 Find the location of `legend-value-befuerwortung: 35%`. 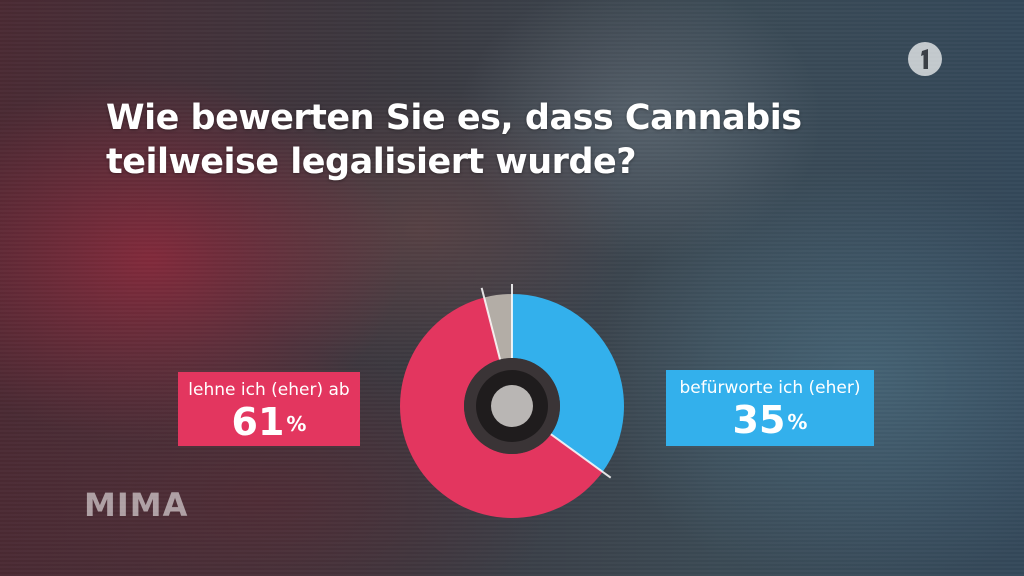

legend-value-befuerwortung: 35% is located at coordinates (770, 420).